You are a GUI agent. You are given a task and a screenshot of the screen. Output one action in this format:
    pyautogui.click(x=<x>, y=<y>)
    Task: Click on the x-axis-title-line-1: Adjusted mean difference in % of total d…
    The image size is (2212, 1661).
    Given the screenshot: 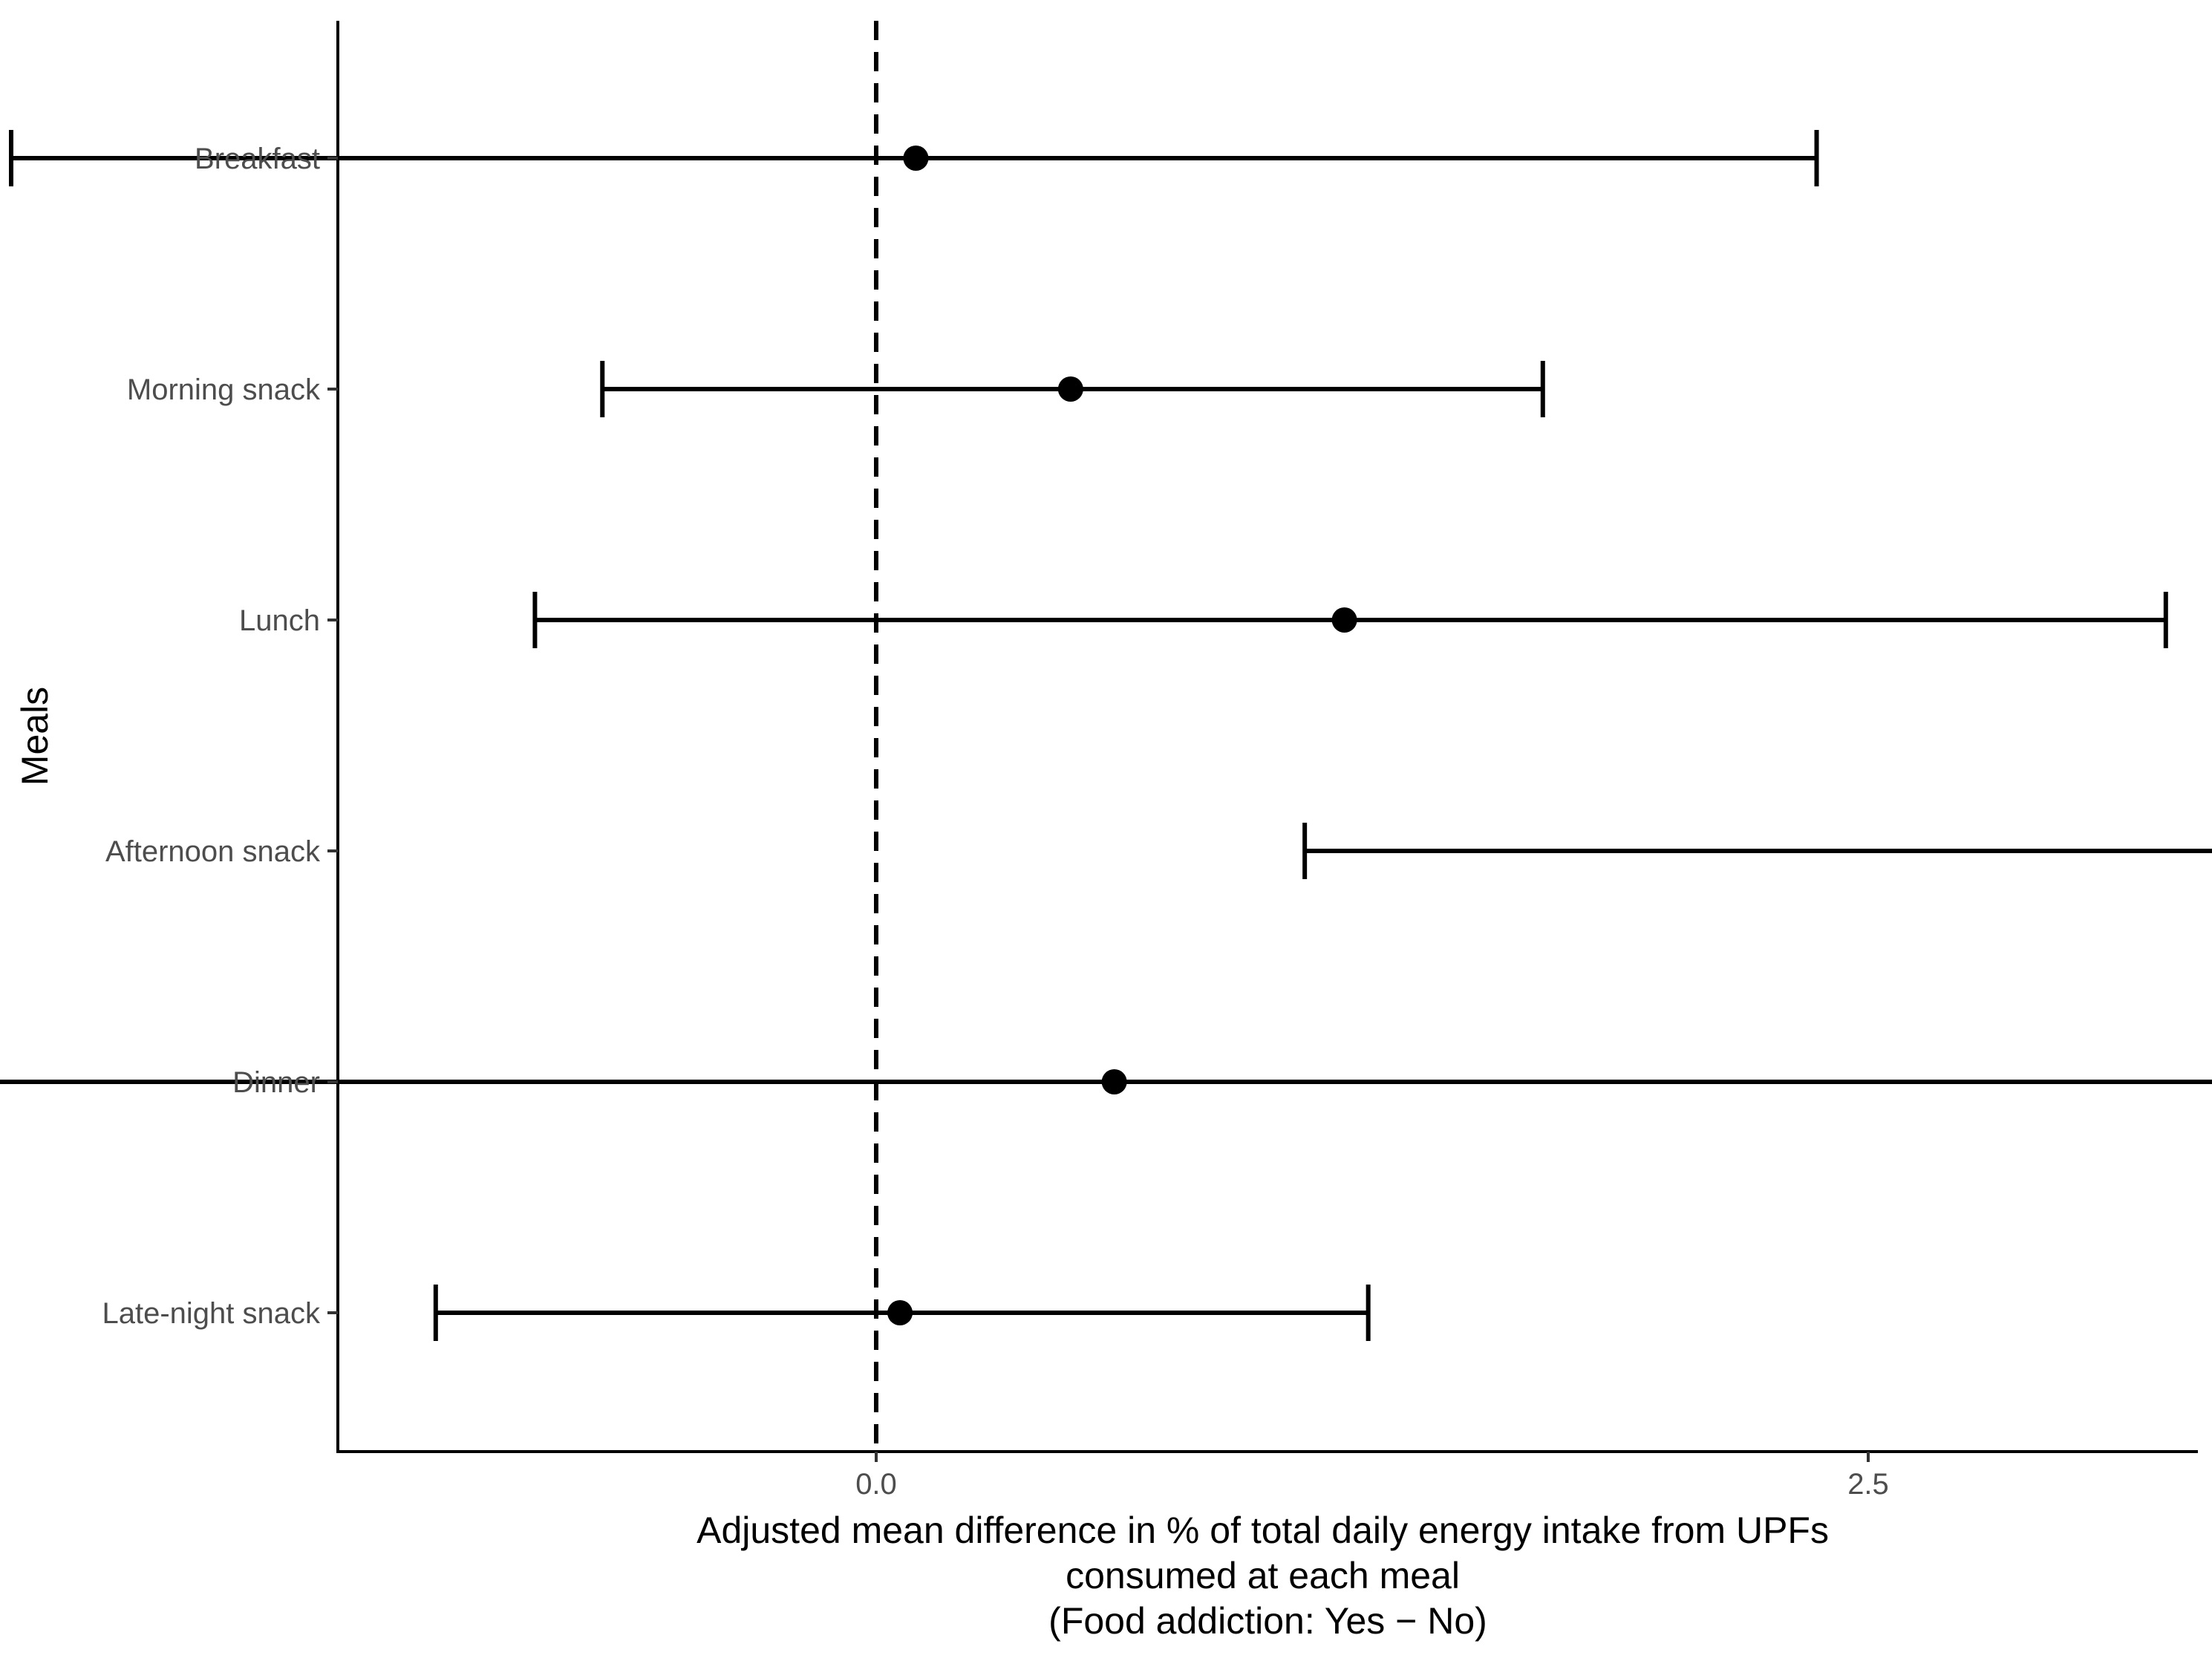 What is the action you would take?
    pyautogui.click(x=1263, y=1531)
    